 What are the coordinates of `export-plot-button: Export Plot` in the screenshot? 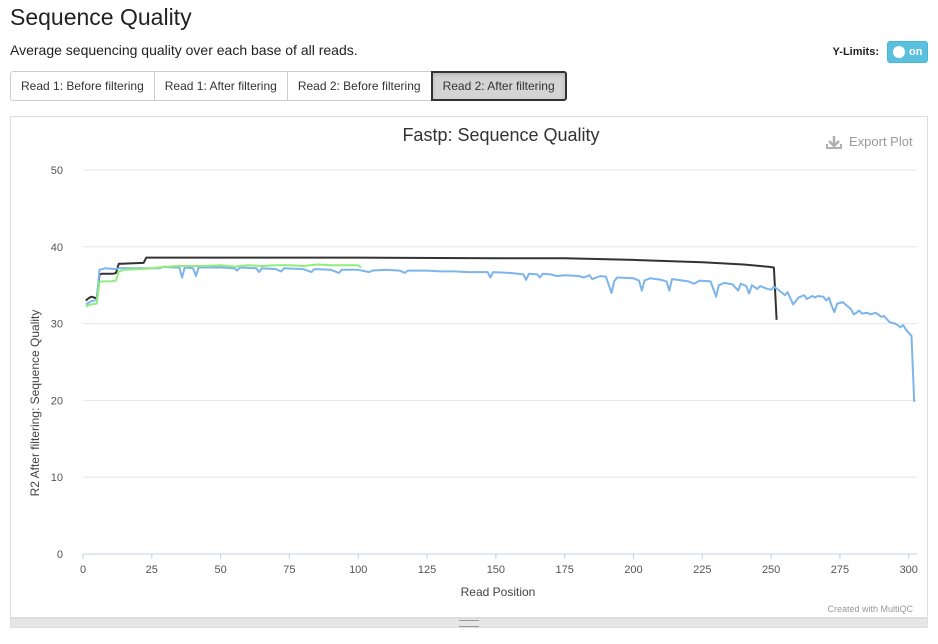 It's located at (869, 141).